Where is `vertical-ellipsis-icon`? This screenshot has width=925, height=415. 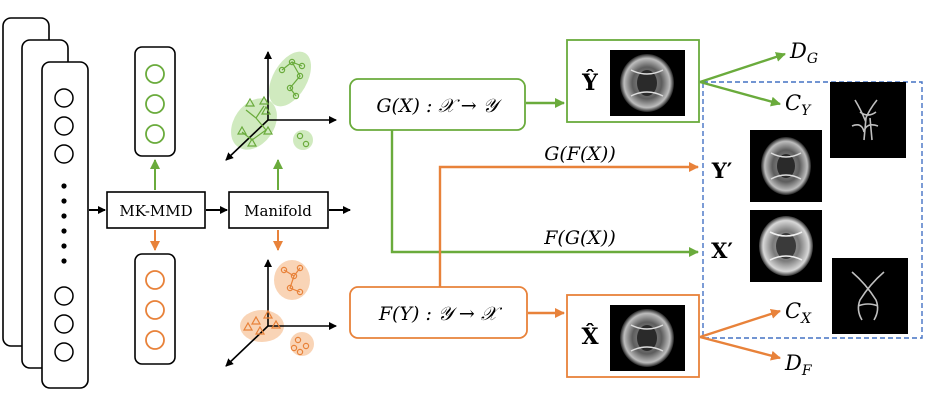
vertical-ellipsis-icon is located at coordinates (64, 223).